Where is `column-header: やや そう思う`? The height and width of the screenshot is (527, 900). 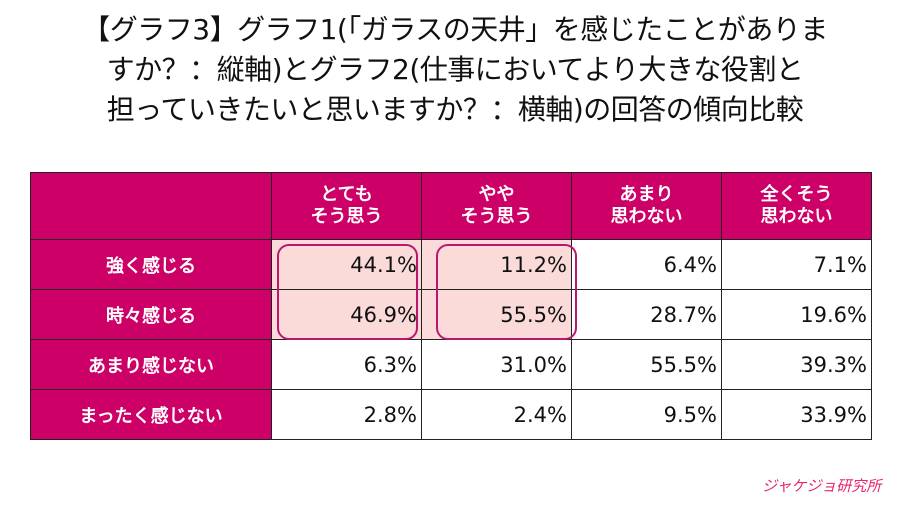 column-header: やや そう思う is located at coordinates (496, 206).